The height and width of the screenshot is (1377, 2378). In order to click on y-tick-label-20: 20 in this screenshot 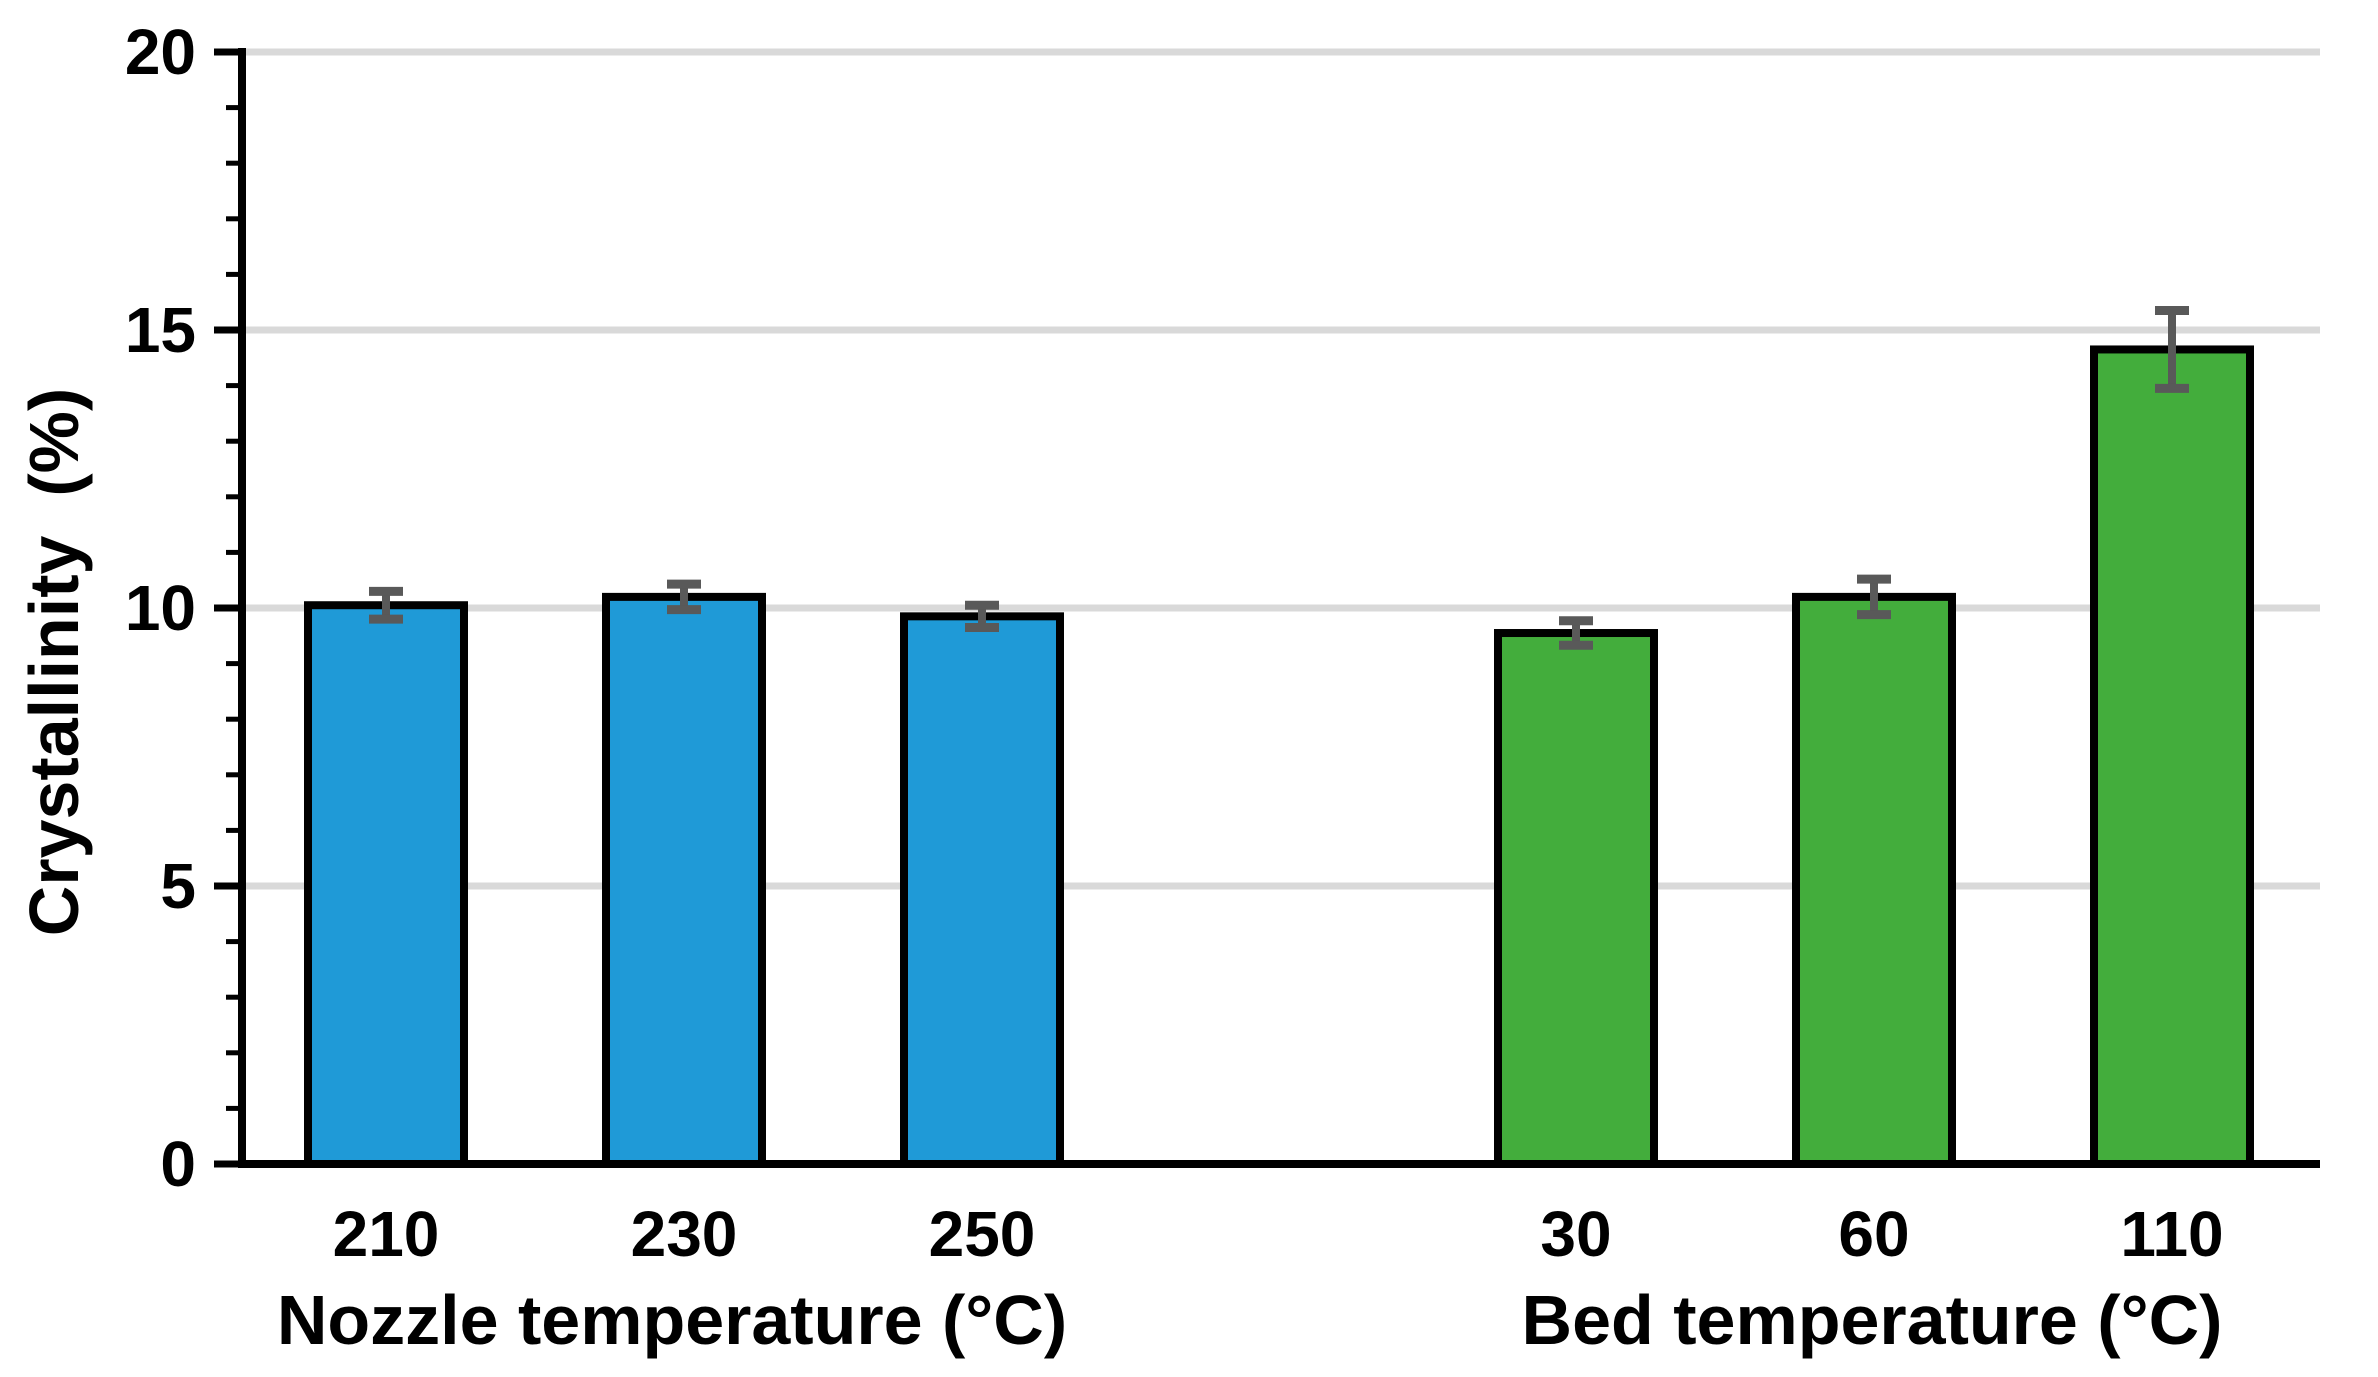, I will do `click(160, 52)`.